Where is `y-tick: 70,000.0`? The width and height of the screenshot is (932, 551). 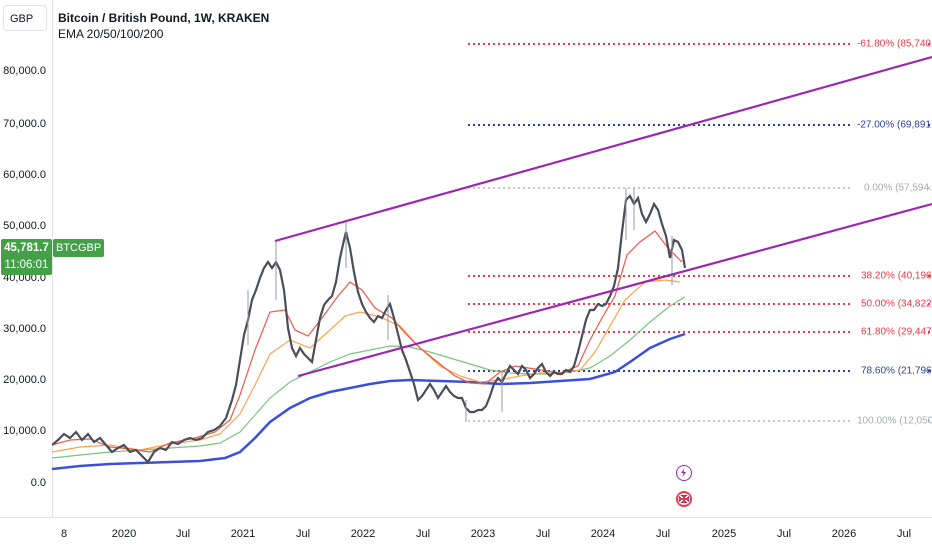 y-tick: 70,000.0 is located at coordinates (24, 124).